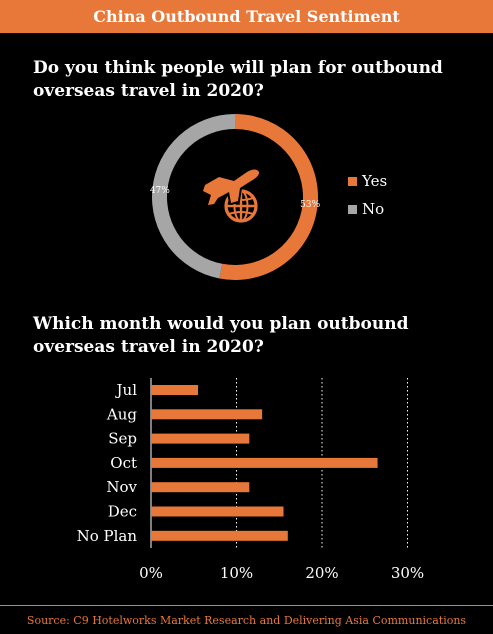 The height and width of the screenshot is (634, 493). What do you see at coordinates (151, 573) in the screenshot?
I see `x-tick-label: 0%` at bounding box center [151, 573].